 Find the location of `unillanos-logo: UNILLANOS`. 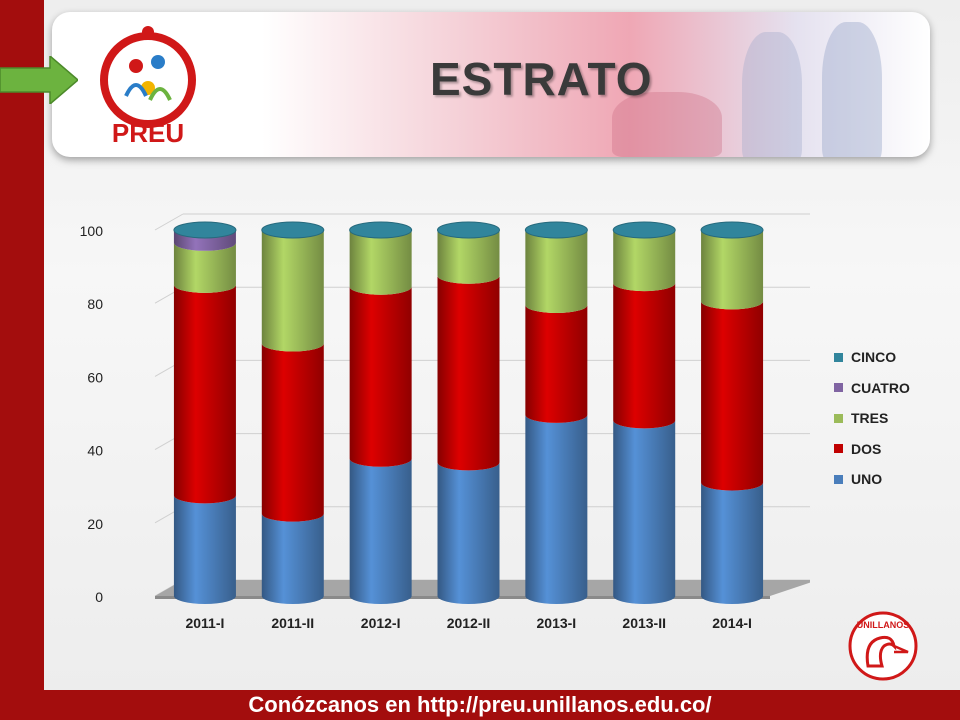

unillanos-logo: UNILLANOS is located at coordinates (883, 646).